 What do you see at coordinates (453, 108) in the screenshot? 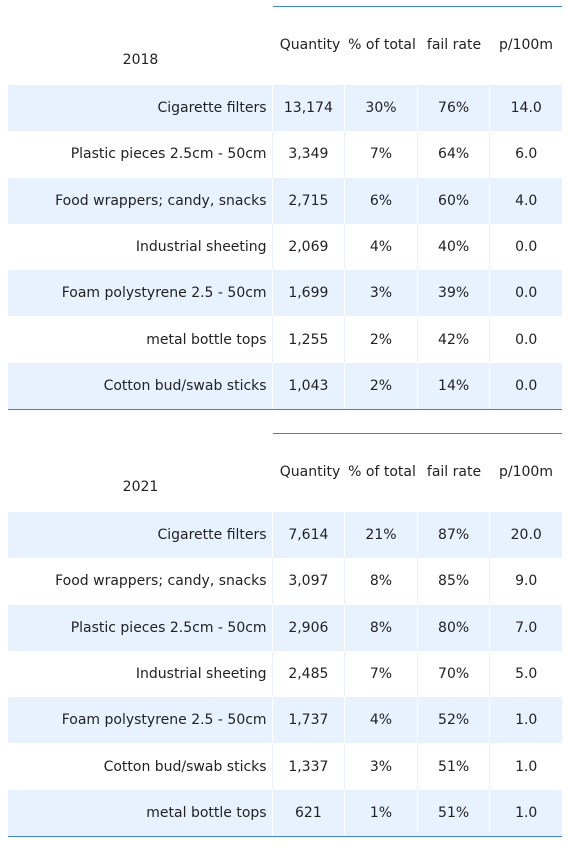
I see `fail-rate-cell: 76%` at bounding box center [453, 108].